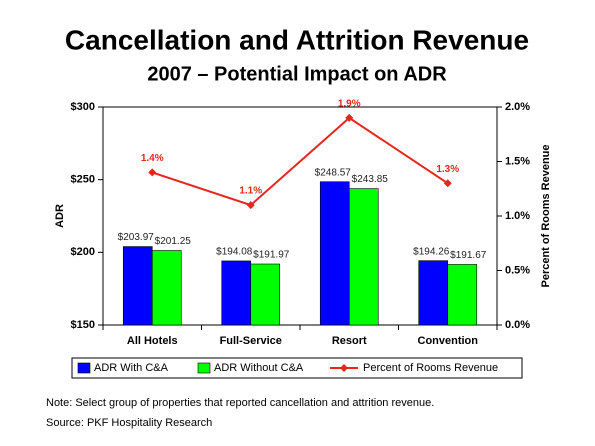 The width and height of the screenshot is (595, 446). I want to click on bar-value-label: $194.26, so click(431, 251).